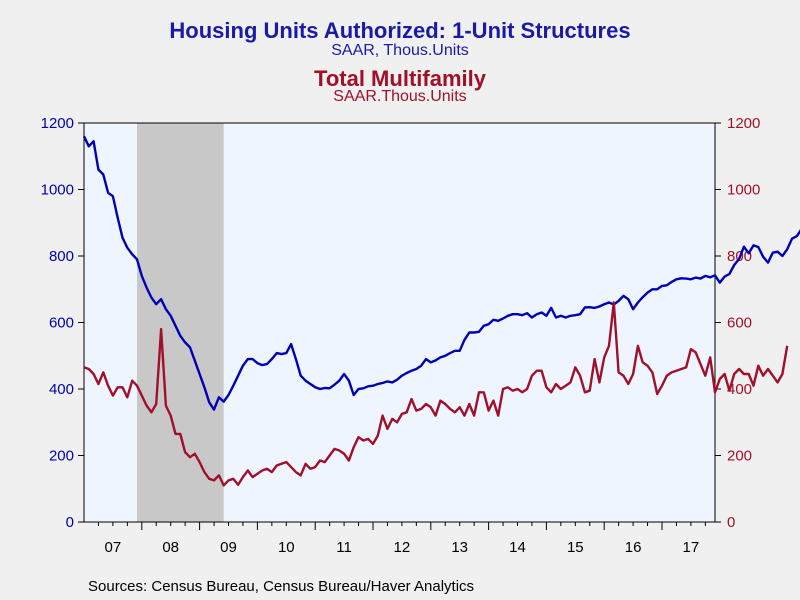 The image size is (800, 600). What do you see at coordinates (691, 547) in the screenshot?
I see `x-tick-label: 17` at bounding box center [691, 547].